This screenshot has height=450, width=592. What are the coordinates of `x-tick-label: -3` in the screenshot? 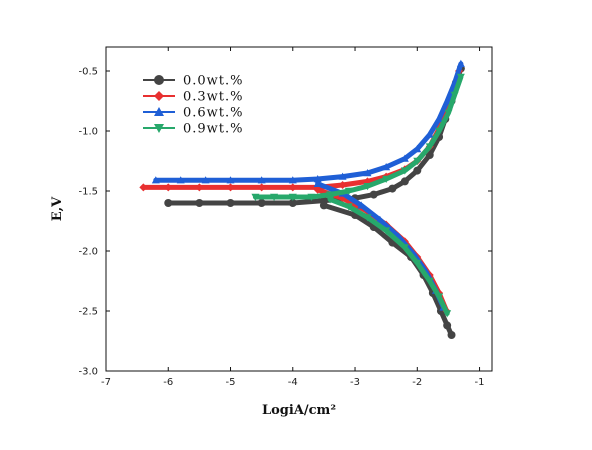 It's located at (355, 382).